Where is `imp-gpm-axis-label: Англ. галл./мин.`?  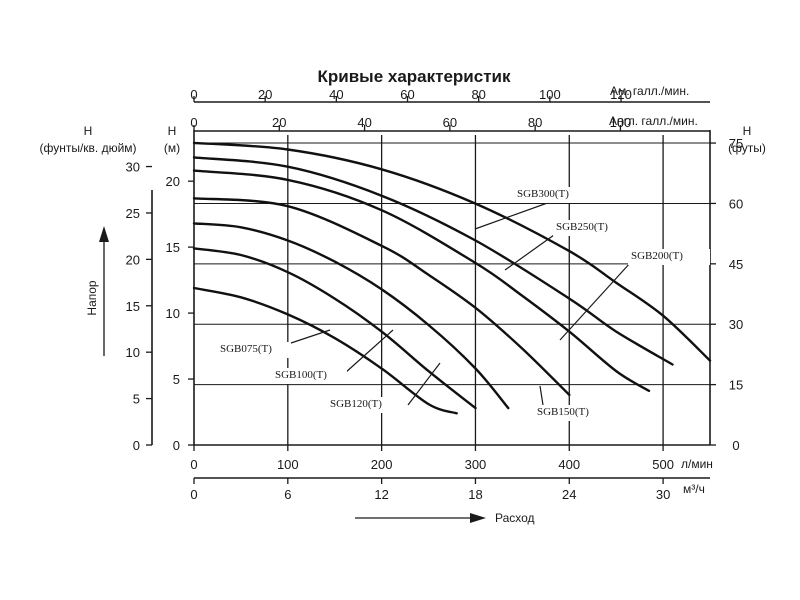 imp-gpm-axis-label: Англ. галл./мин. is located at coordinates (653, 121).